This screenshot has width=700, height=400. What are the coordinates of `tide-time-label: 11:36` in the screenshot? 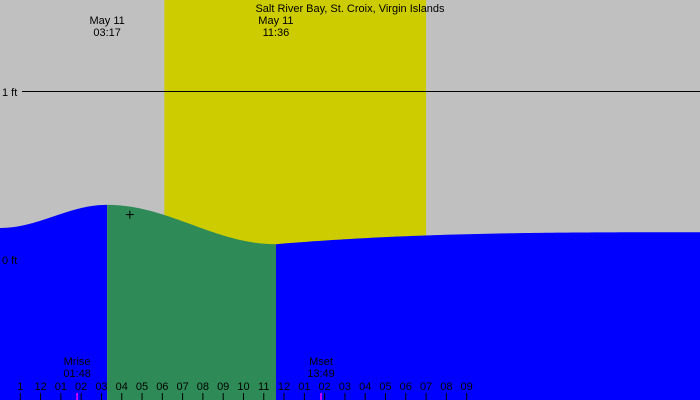 It's located at (276, 33).